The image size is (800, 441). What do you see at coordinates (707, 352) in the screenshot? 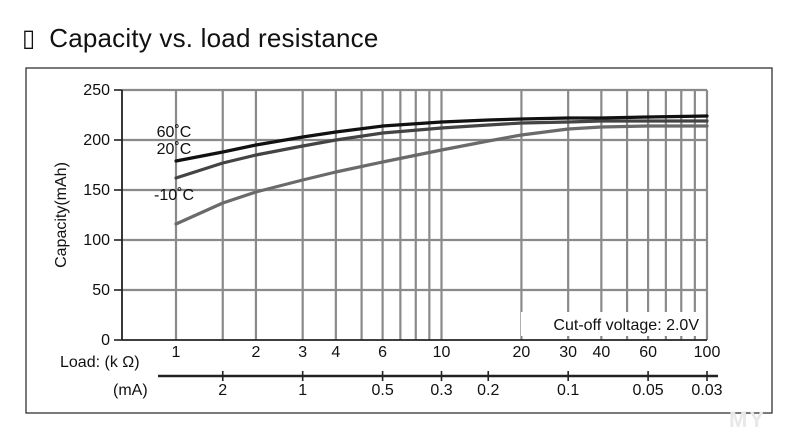
I see `x-tick-label: 100` at bounding box center [707, 352].